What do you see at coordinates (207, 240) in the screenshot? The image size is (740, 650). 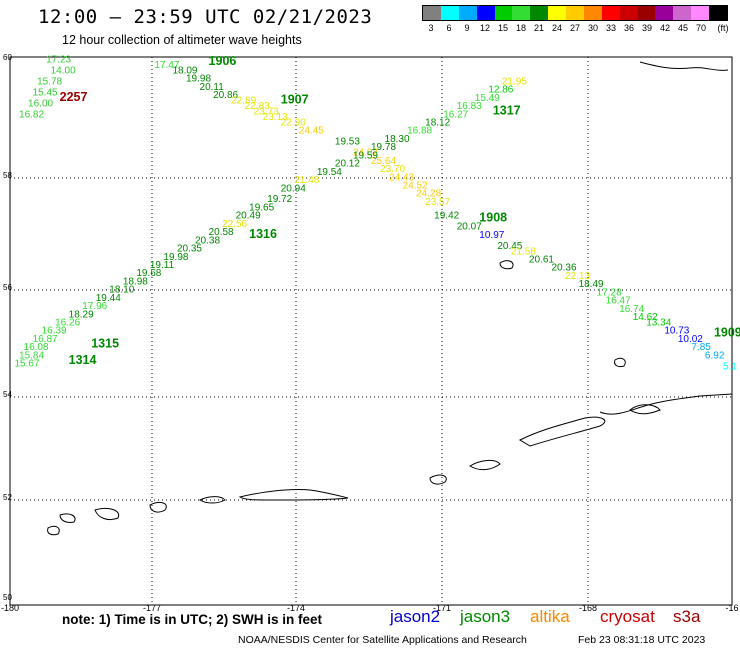 I see `swh-point-label: 20.38` at bounding box center [207, 240].